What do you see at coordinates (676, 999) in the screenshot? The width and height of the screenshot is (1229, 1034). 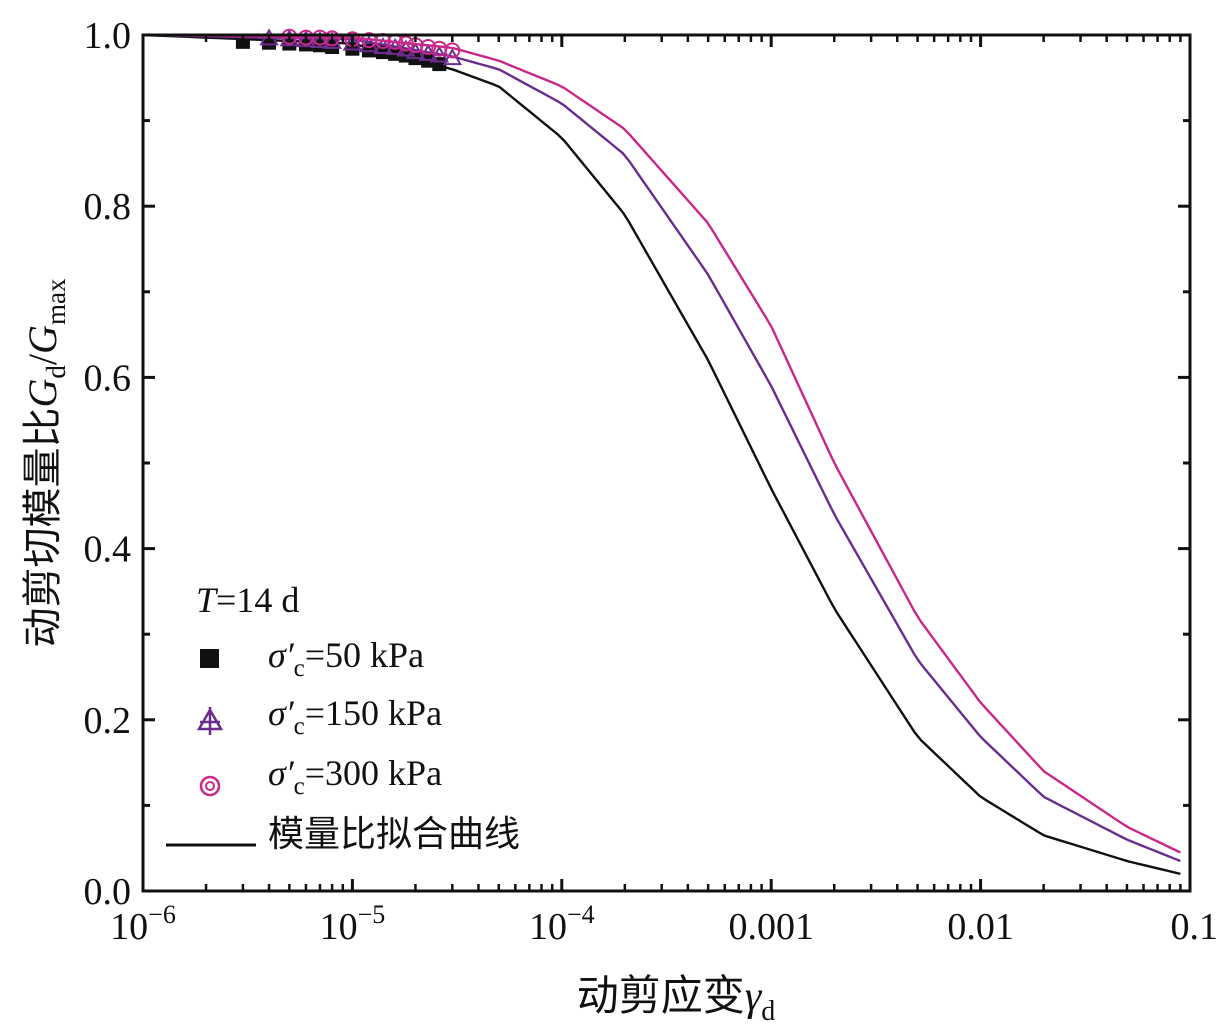 I see `x-axis-title: 动剪应变γd` at bounding box center [676, 999].